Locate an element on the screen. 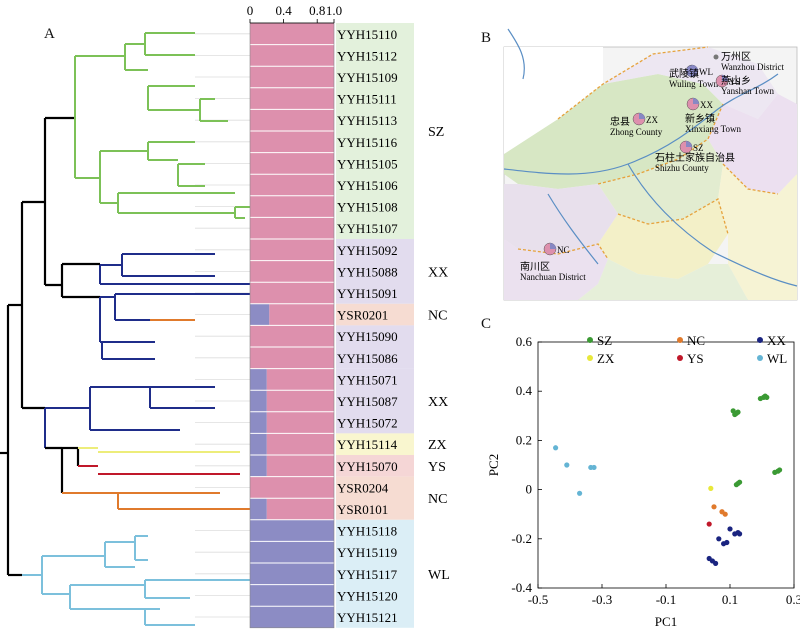 This screenshot has width=800, height=637. legend-label: XX is located at coordinates (776, 340).